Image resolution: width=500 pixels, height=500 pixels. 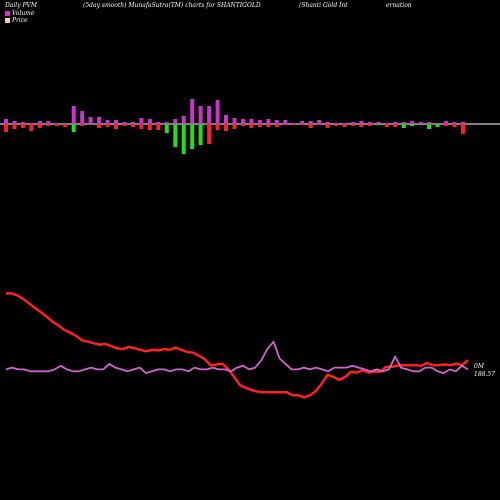 I want to click on chart-header-right2: ernation, so click(x=399, y=5).